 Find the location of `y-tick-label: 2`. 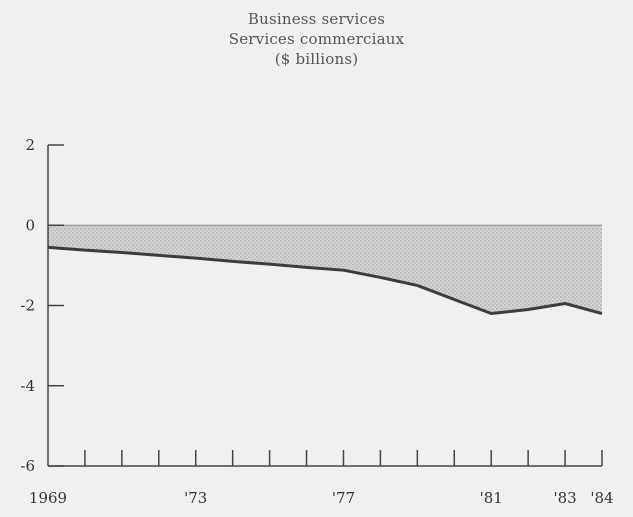

y-tick-label: 2 is located at coordinates (30, 145).